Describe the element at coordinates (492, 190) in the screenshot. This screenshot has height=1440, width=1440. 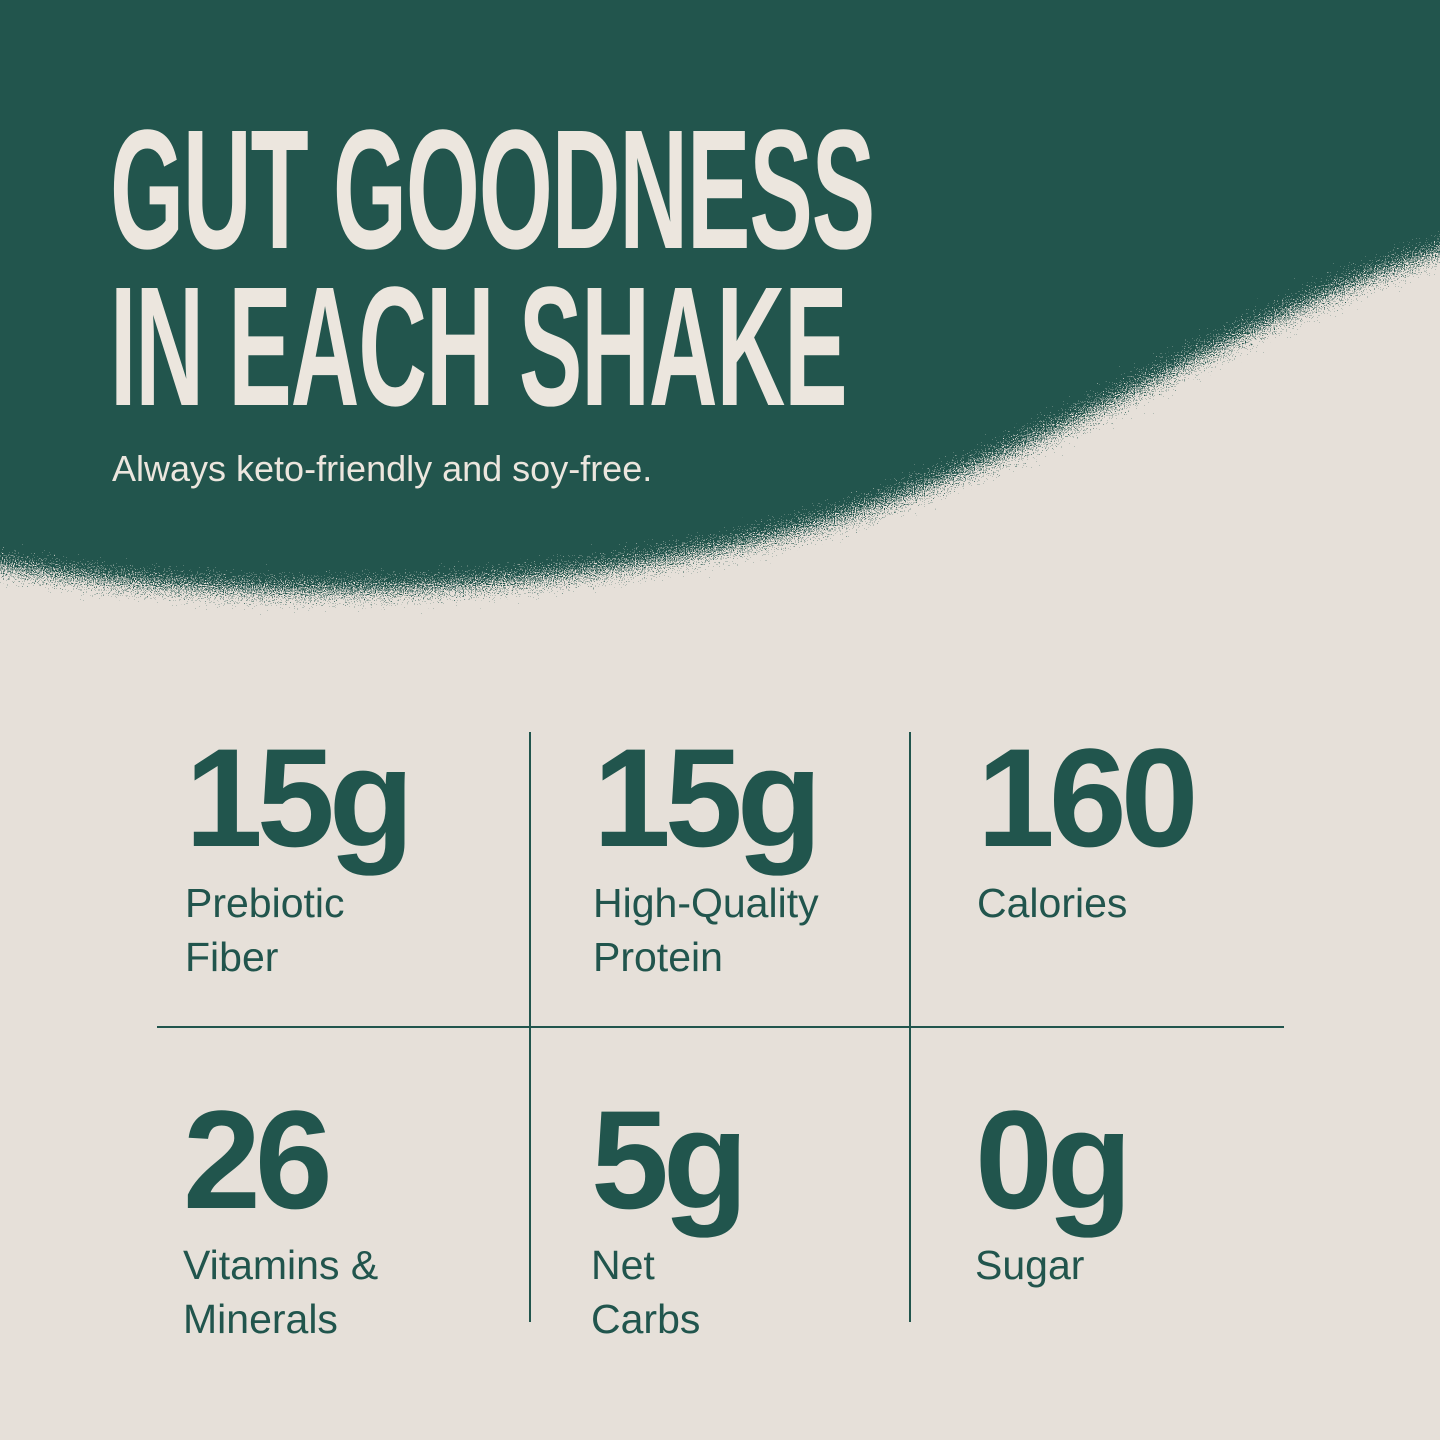
I see `headline-line-1: GUT GOODNESS` at that location.